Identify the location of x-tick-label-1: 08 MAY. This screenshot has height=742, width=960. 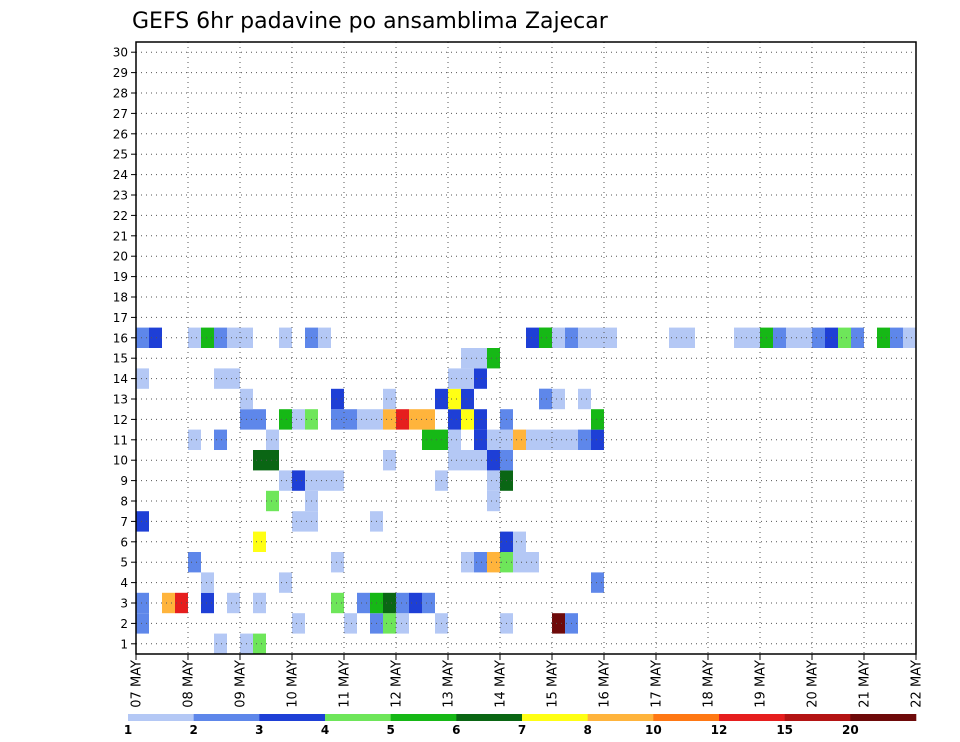
(189, 684).